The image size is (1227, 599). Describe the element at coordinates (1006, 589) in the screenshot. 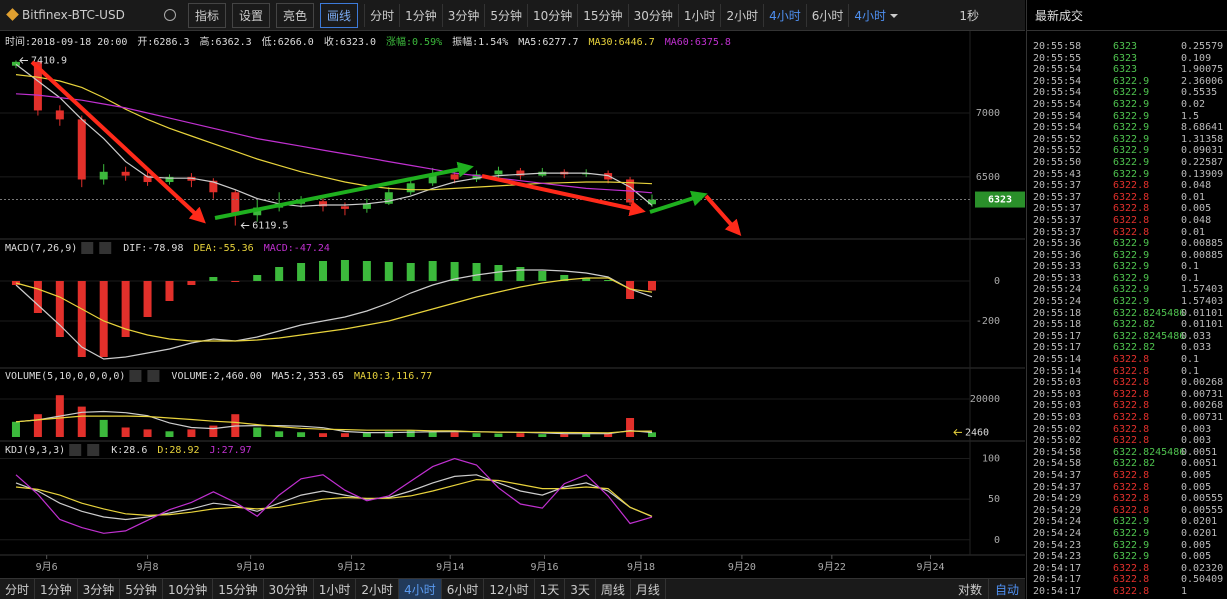

I see `option-button: 自动` at that location.